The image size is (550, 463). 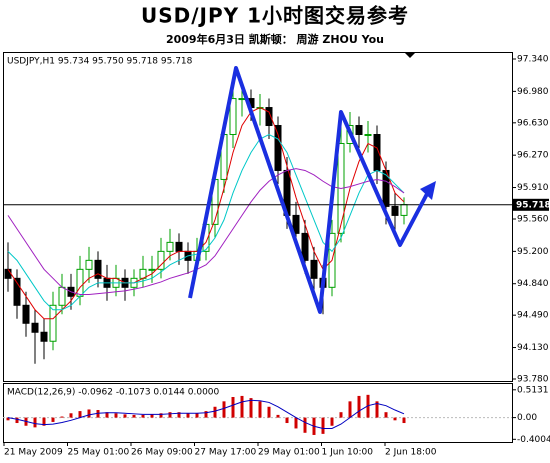 What do you see at coordinates (533, 156) in the screenshot?
I see `y-tick-label: 96.270` at bounding box center [533, 156].